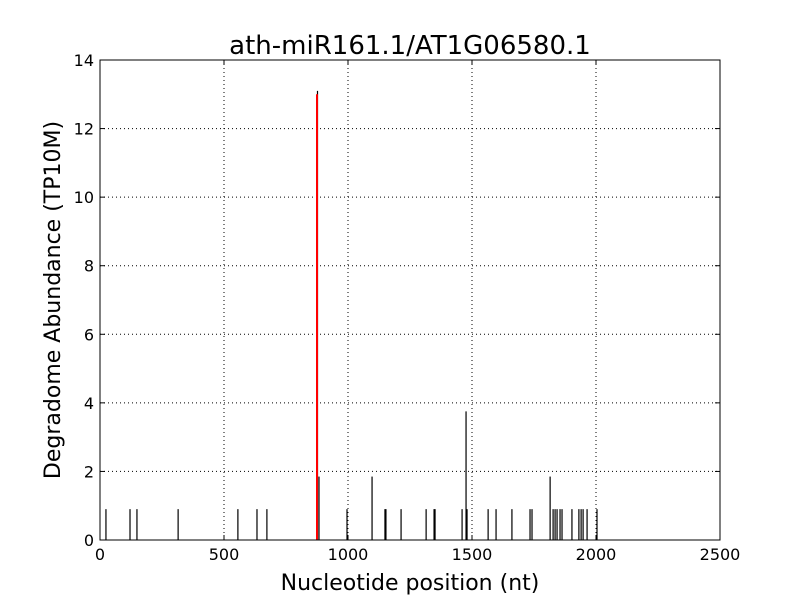 This screenshot has width=800, height=600. Describe the element at coordinates (89, 540) in the screenshot. I see `y-tick-label: 0` at that location.